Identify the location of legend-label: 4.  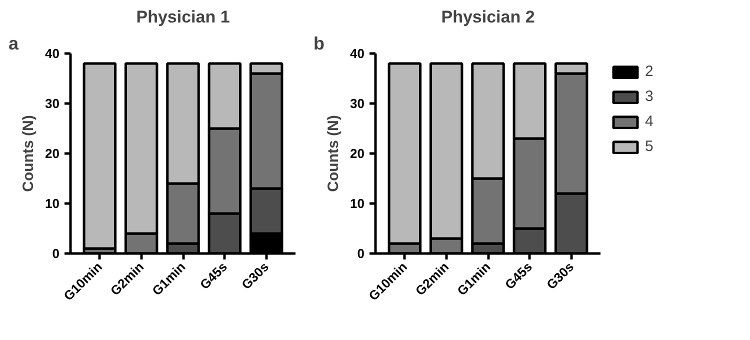
(649, 121).